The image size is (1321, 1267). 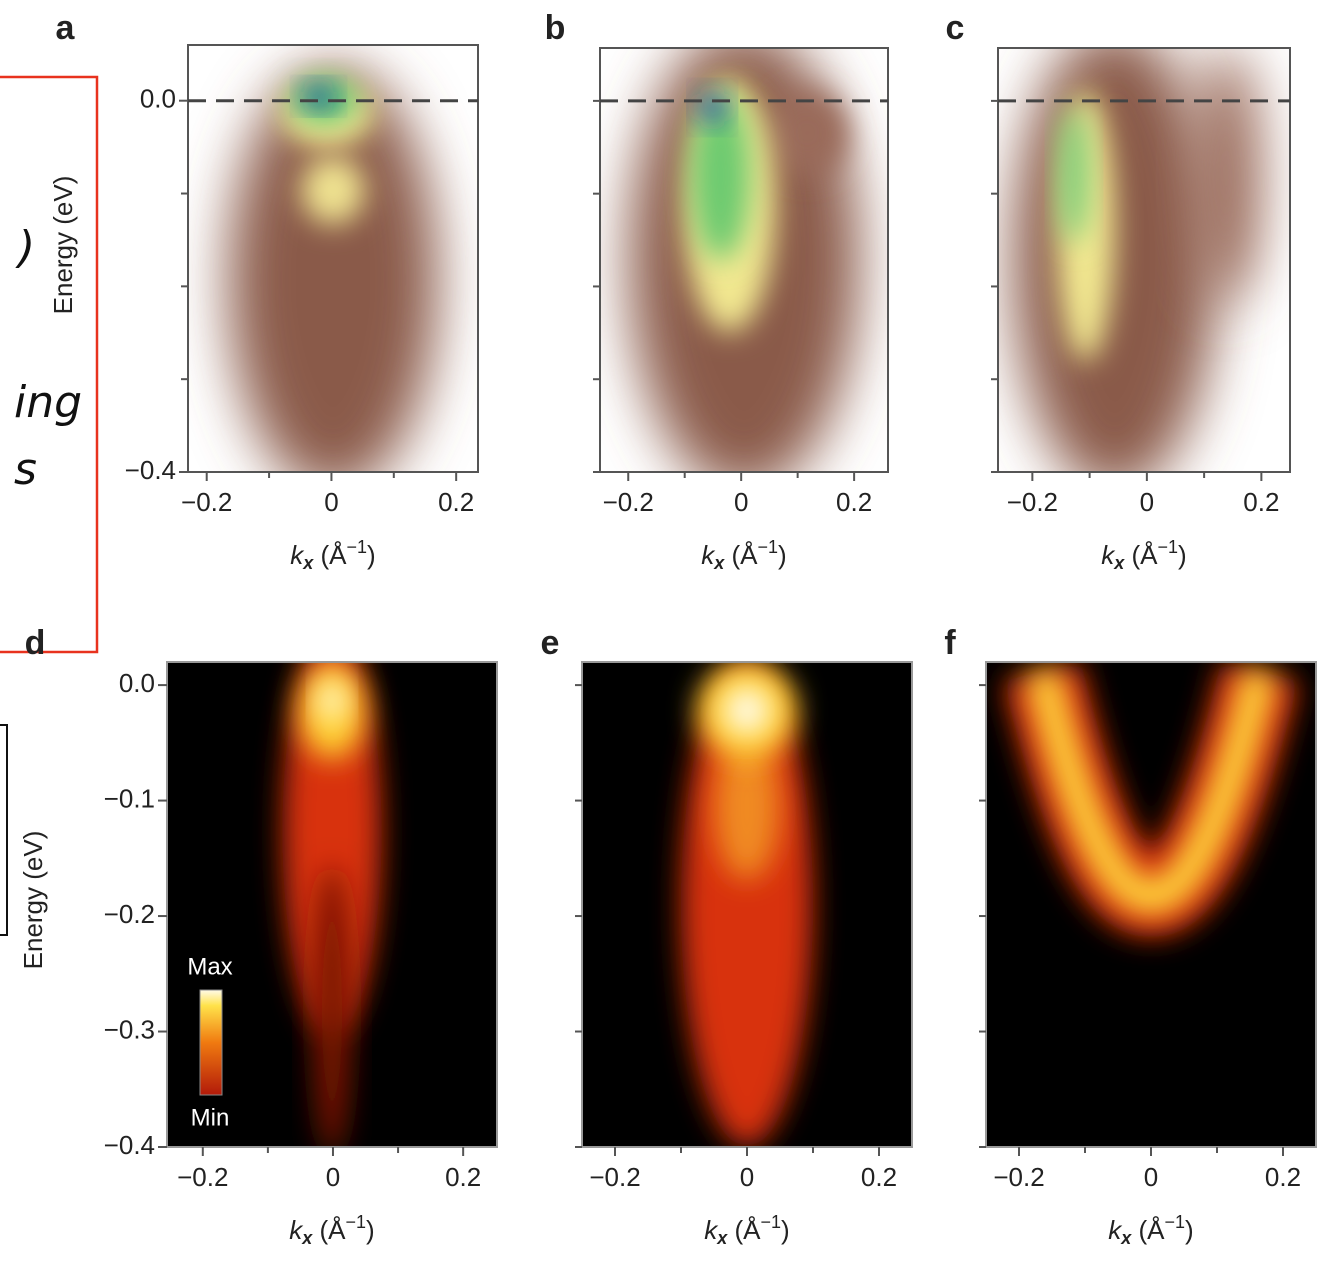 What do you see at coordinates (25, 247) in the screenshot?
I see `text-fragment: )` at bounding box center [25, 247].